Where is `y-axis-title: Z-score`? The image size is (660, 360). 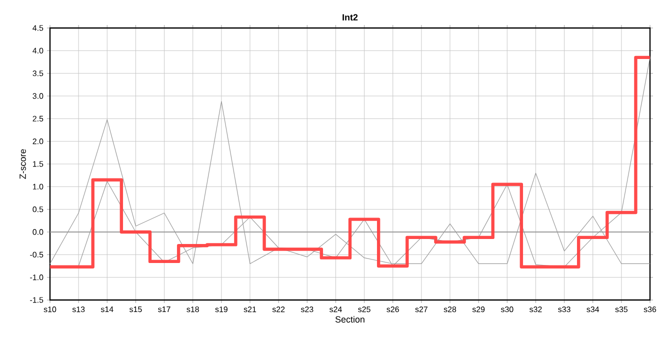
y-axis-title: Z-score is located at coordinates (23, 164).